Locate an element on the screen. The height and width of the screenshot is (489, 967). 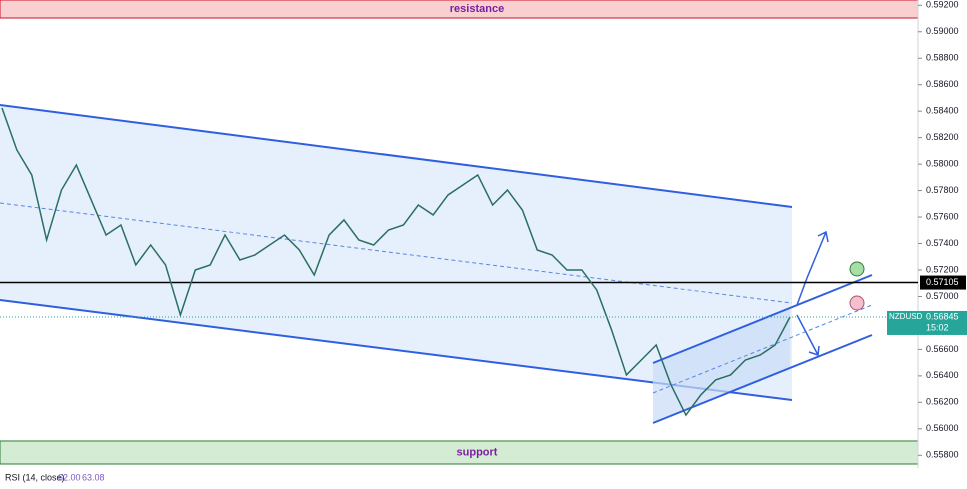
y-tick-label: 0.58400 is located at coordinates (942, 111).